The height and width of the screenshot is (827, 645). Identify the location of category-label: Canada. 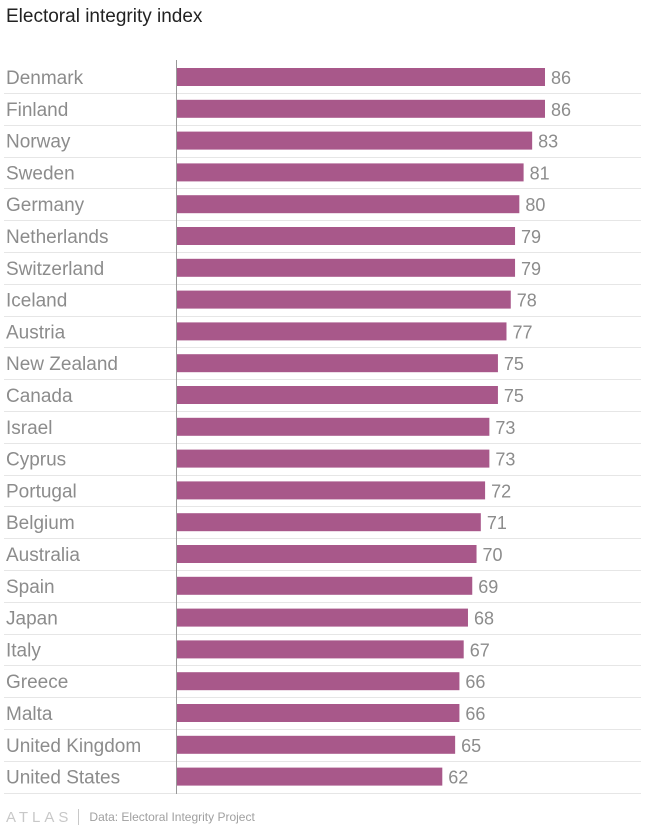
(39, 396).